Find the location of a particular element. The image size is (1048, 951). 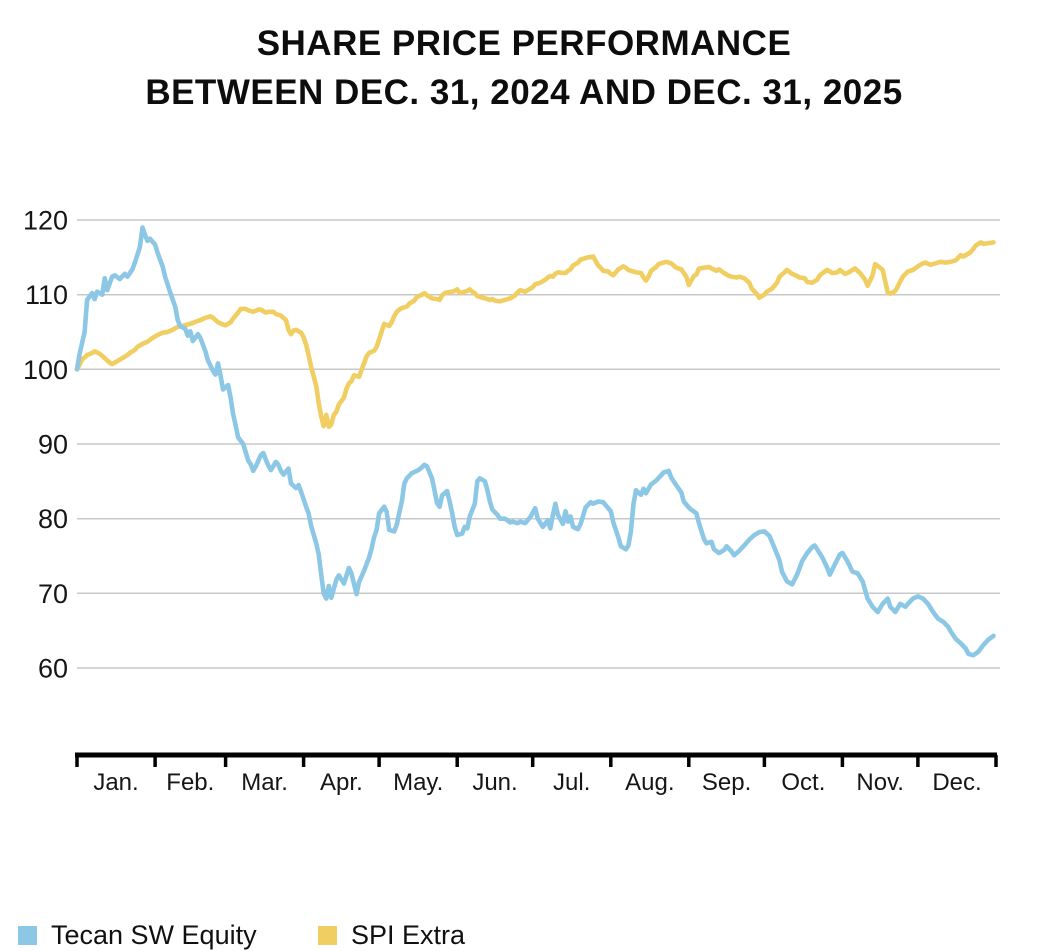

y-axis-label-80: 80 is located at coordinates (53, 519).